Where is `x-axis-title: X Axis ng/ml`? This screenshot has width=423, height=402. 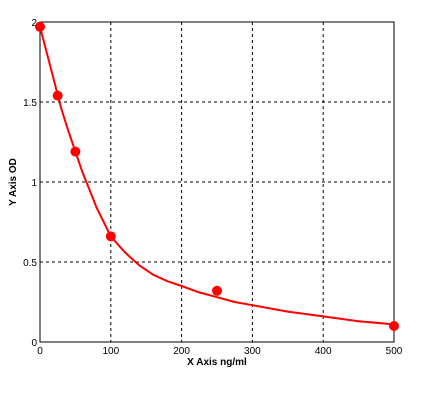 x-axis-title: X Axis ng/ml is located at coordinates (217, 362).